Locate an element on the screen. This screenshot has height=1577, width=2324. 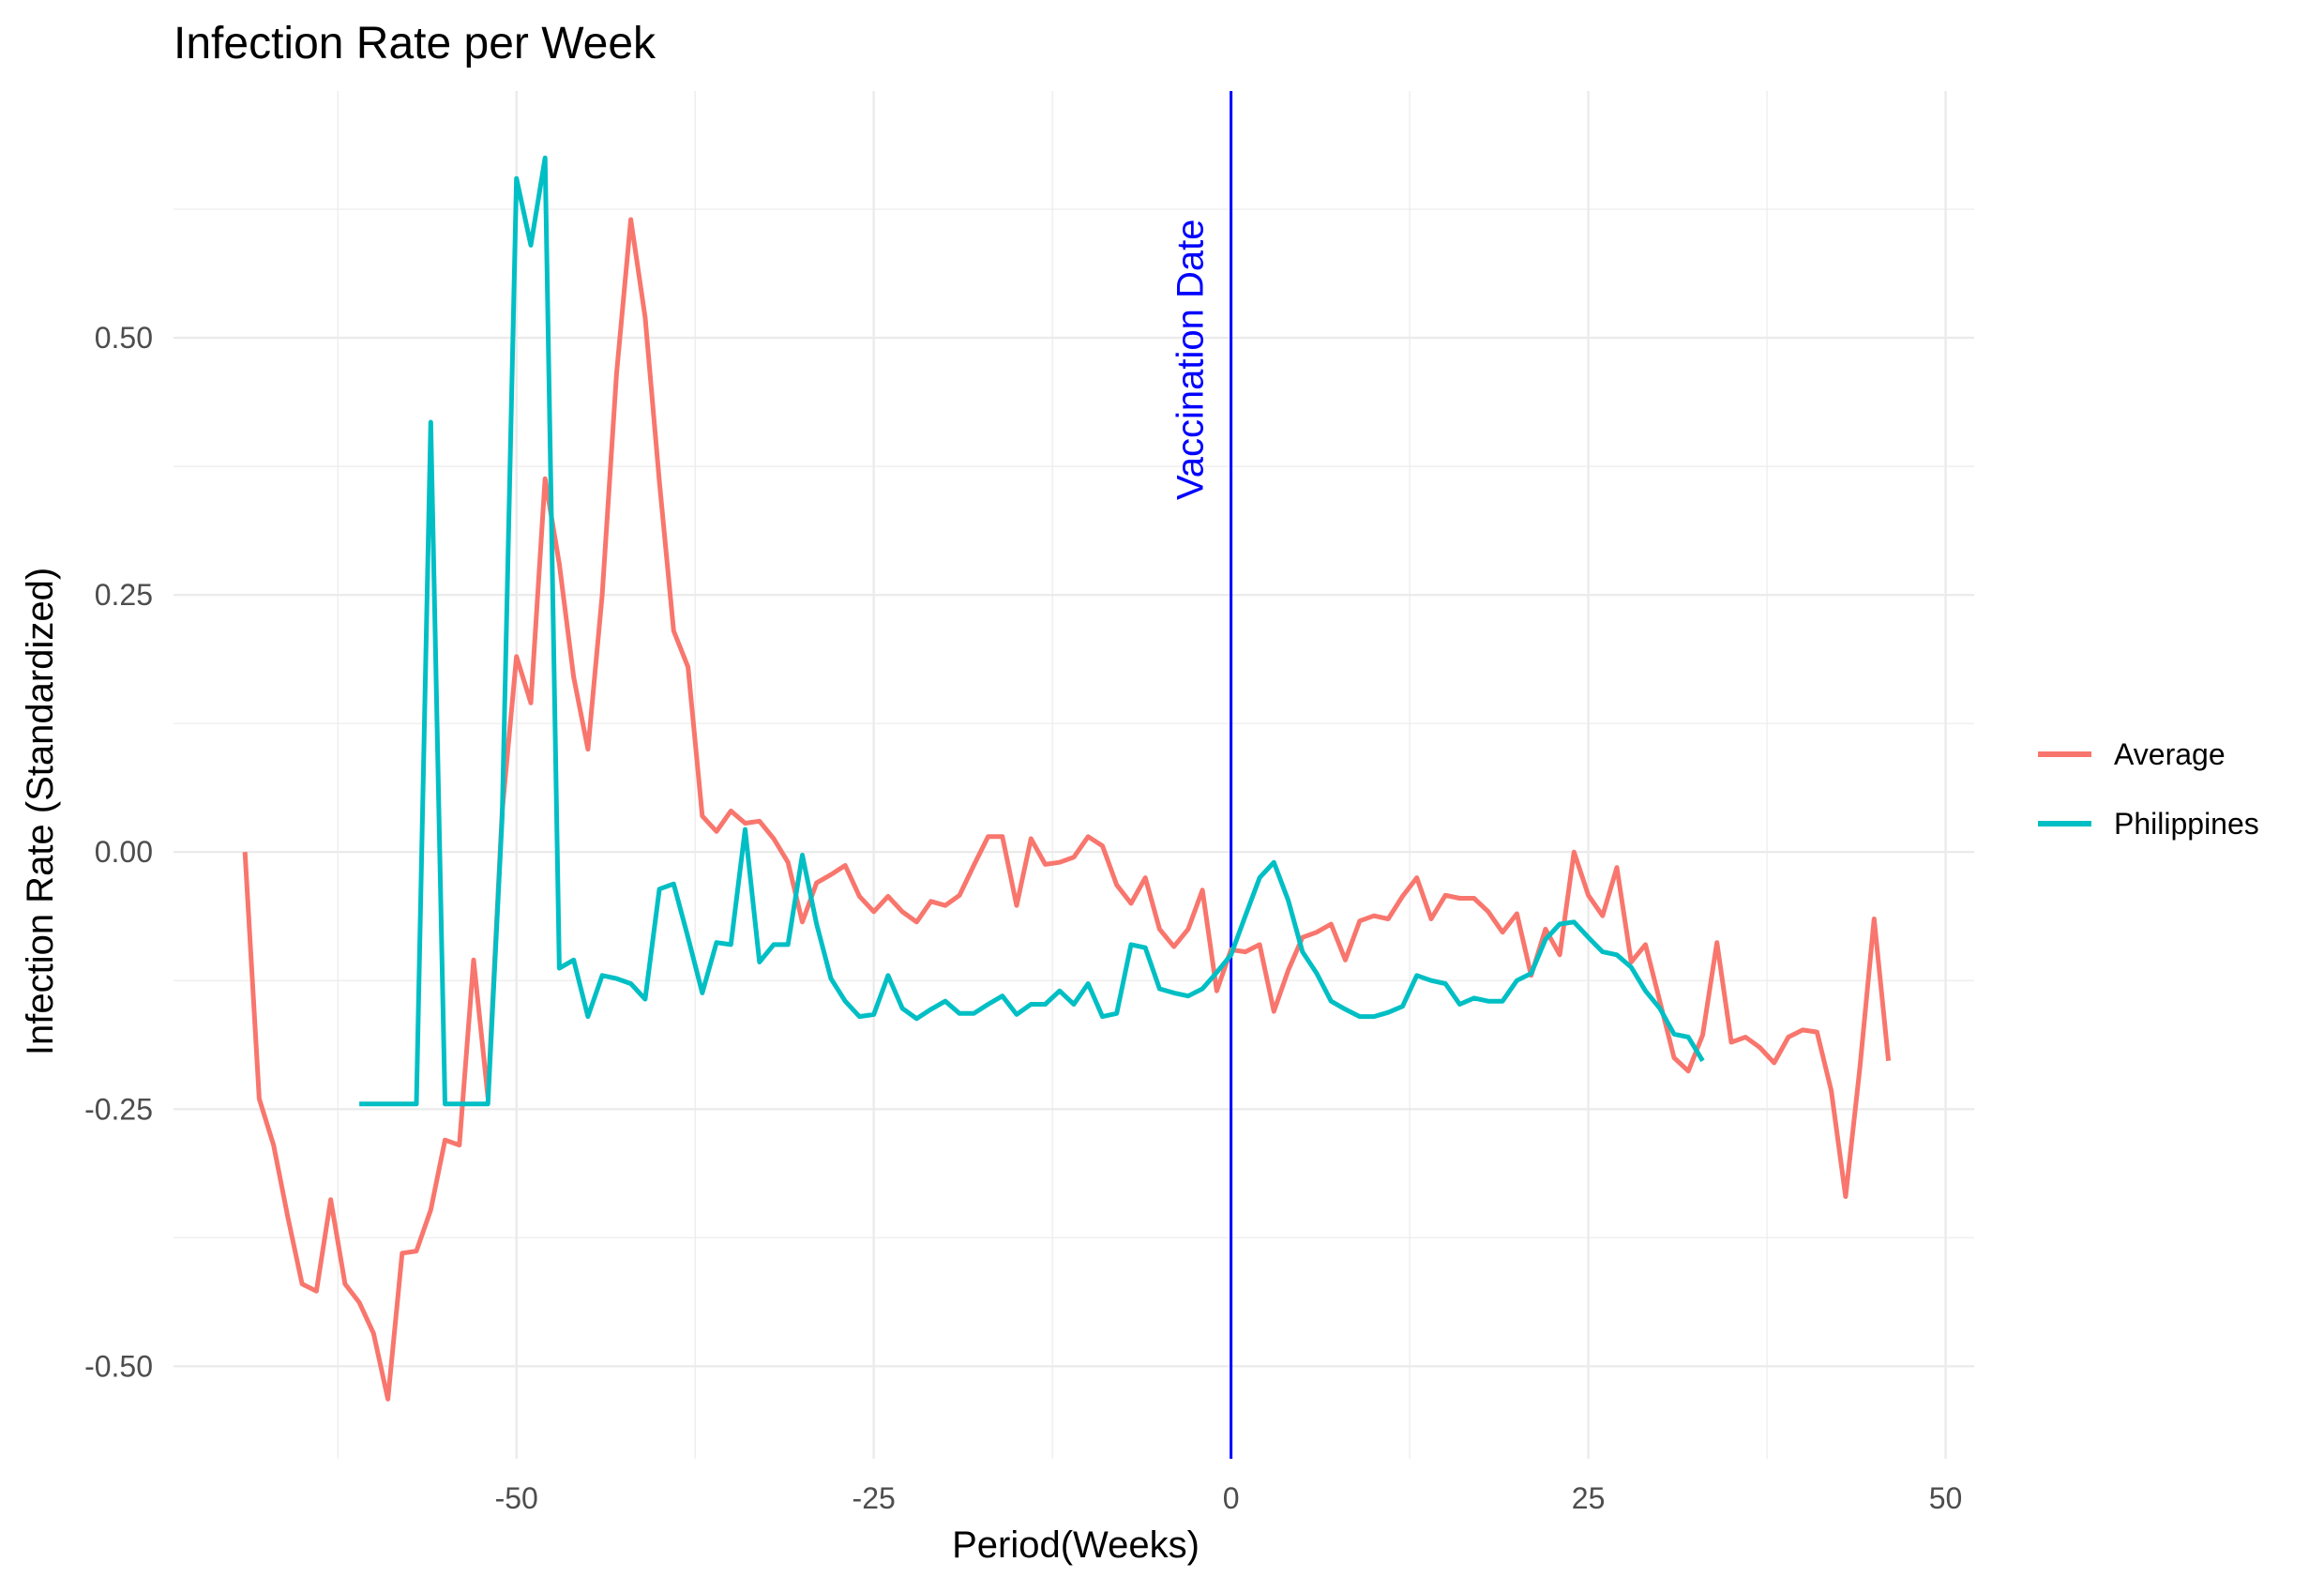
x-axis-title: Period(Weeks) is located at coordinates (1076, 1545).